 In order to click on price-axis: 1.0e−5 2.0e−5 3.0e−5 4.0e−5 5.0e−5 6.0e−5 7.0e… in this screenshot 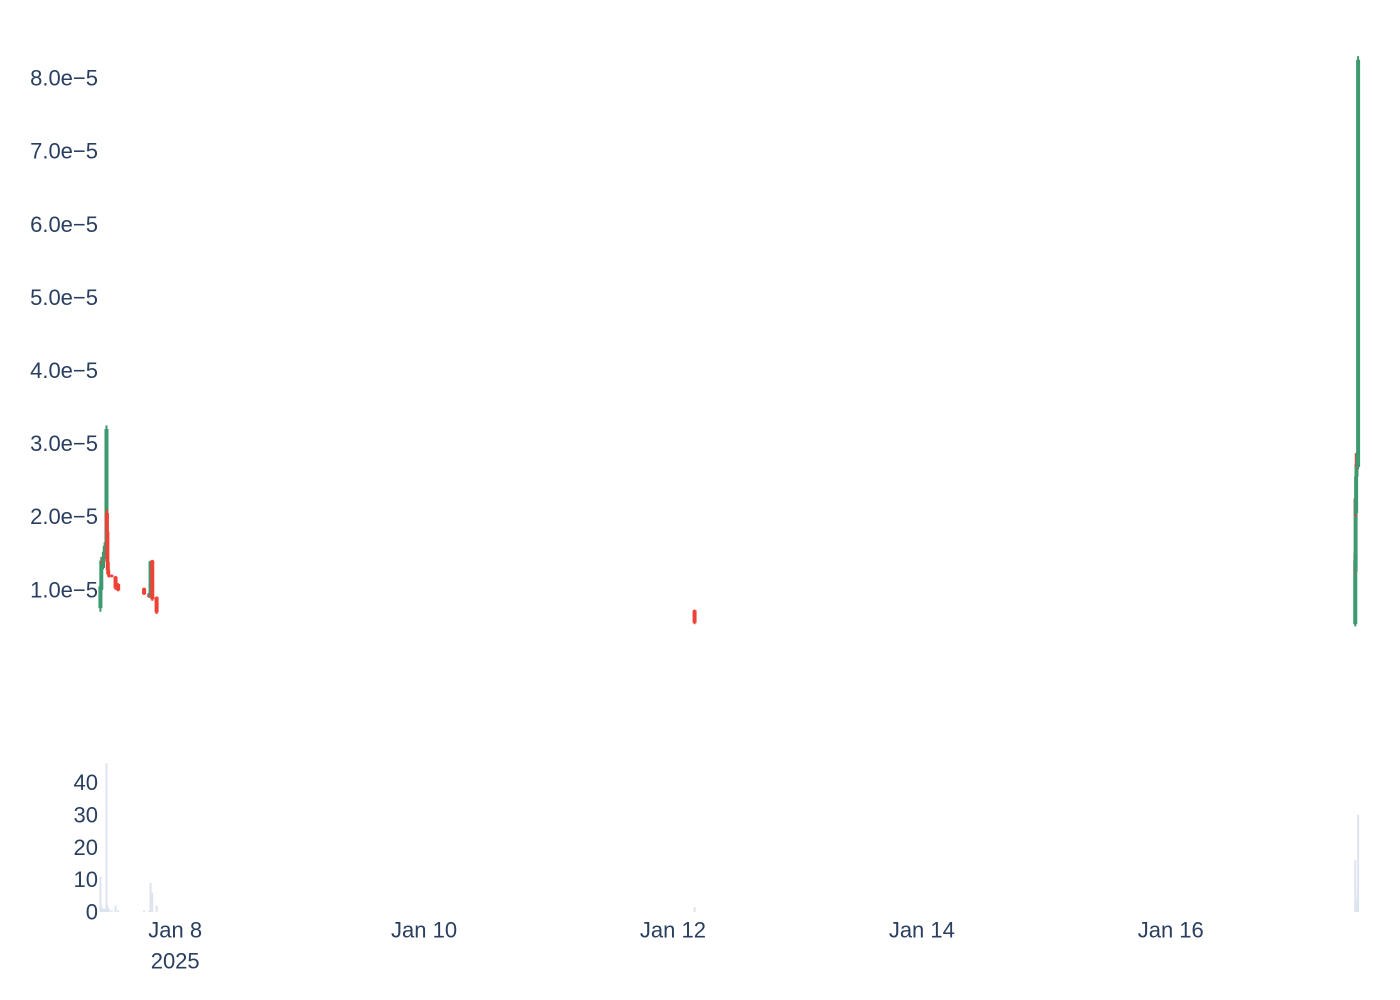, I will do `click(64, 334)`.